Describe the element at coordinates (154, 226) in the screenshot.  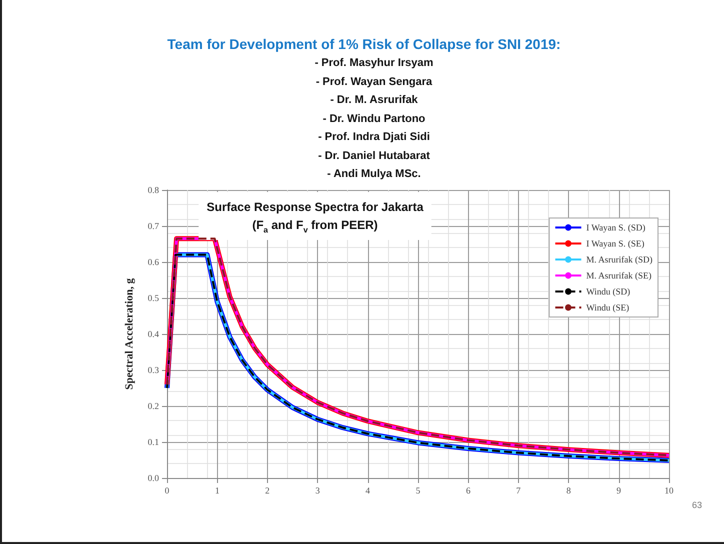
I see `y-tick-label: 0.7` at that location.